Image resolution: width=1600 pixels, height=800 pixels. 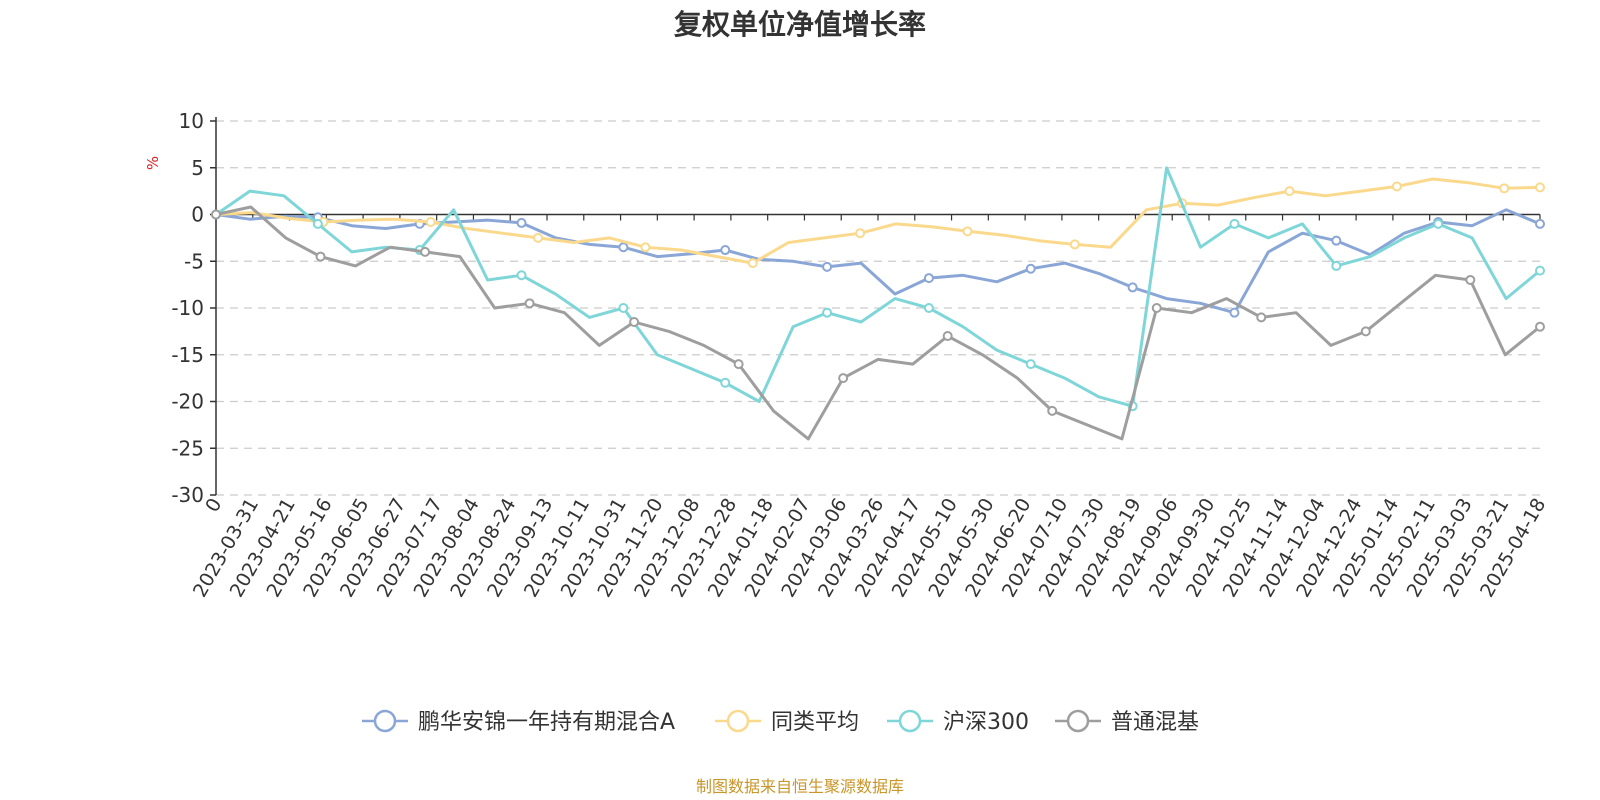 What do you see at coordinates (187, 308) in the screenshot?
I see `y-tick-label: -10` at bounding box center [187, 308].